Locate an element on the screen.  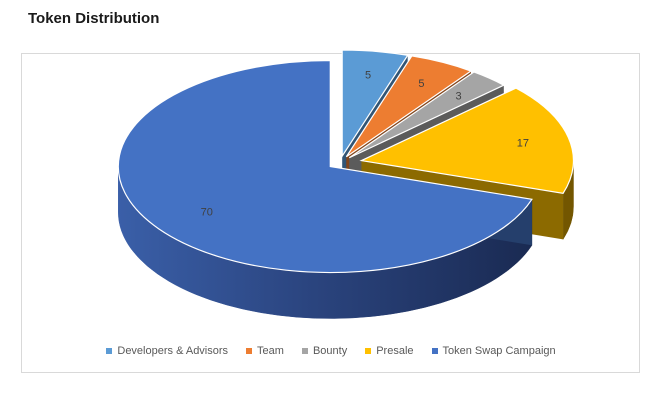
legend-item: Bounty is located at coordinates (324, 351).